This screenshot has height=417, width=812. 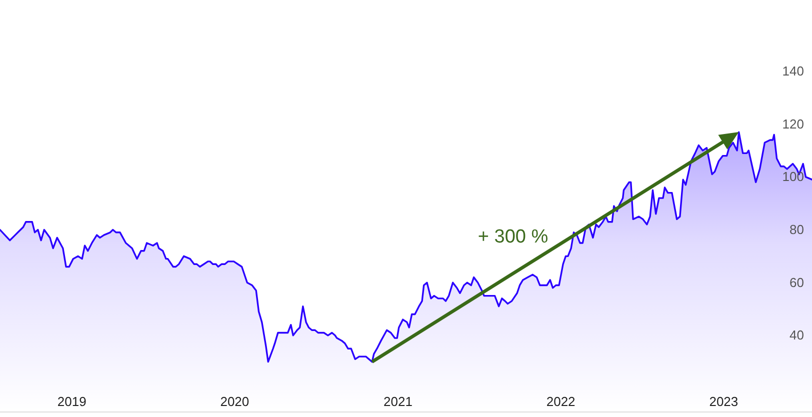 I want to click on y-tick-label: 140, so click(x=793, y=70).